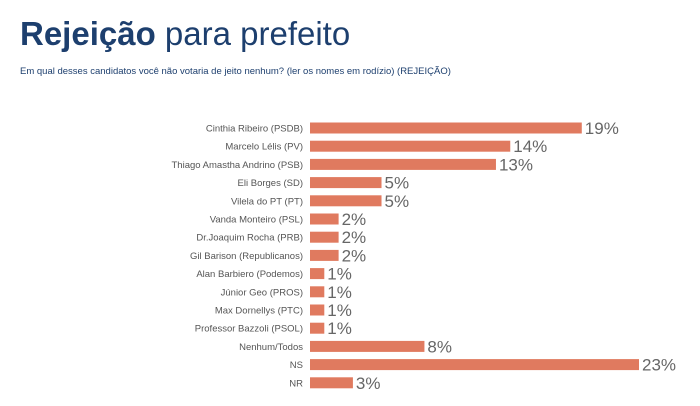 The width and height of the screenshot is (700, 406). I want to click on page-title: Rejeição para prefeito, so click(185, 34).